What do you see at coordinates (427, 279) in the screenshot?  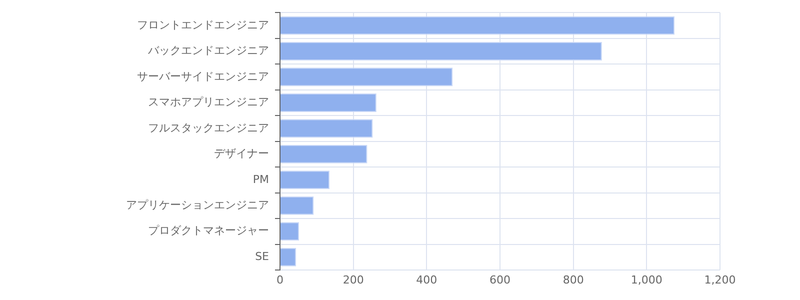 I see `x-tick-label: 400` at bounding box center [427, 279].